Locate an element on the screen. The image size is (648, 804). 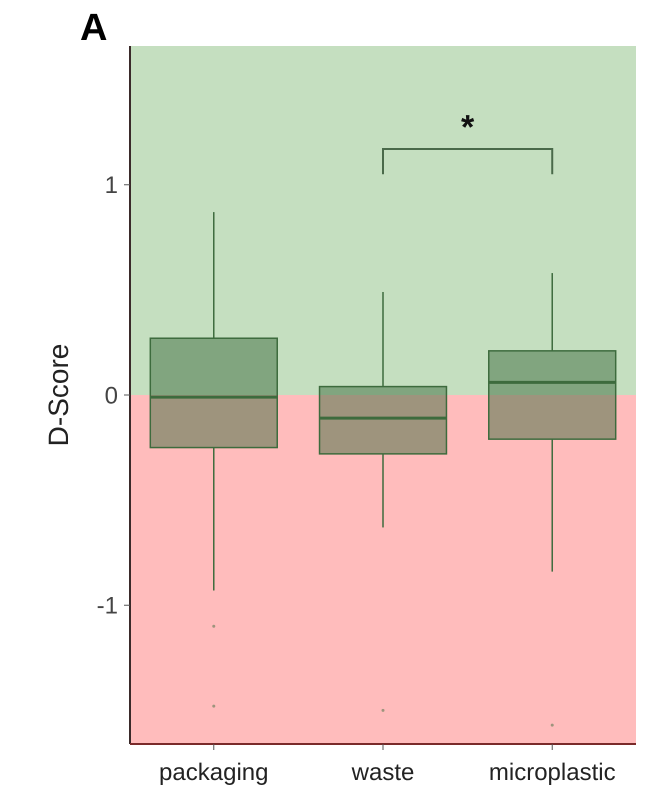
y-axis-title: D-Score is located at coordinates (58, 395).